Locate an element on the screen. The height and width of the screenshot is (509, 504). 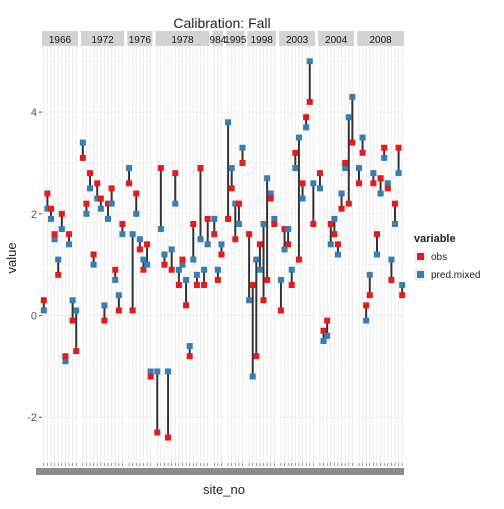
chart-title: Calibration: Fall is located at coordinates (221, 23).